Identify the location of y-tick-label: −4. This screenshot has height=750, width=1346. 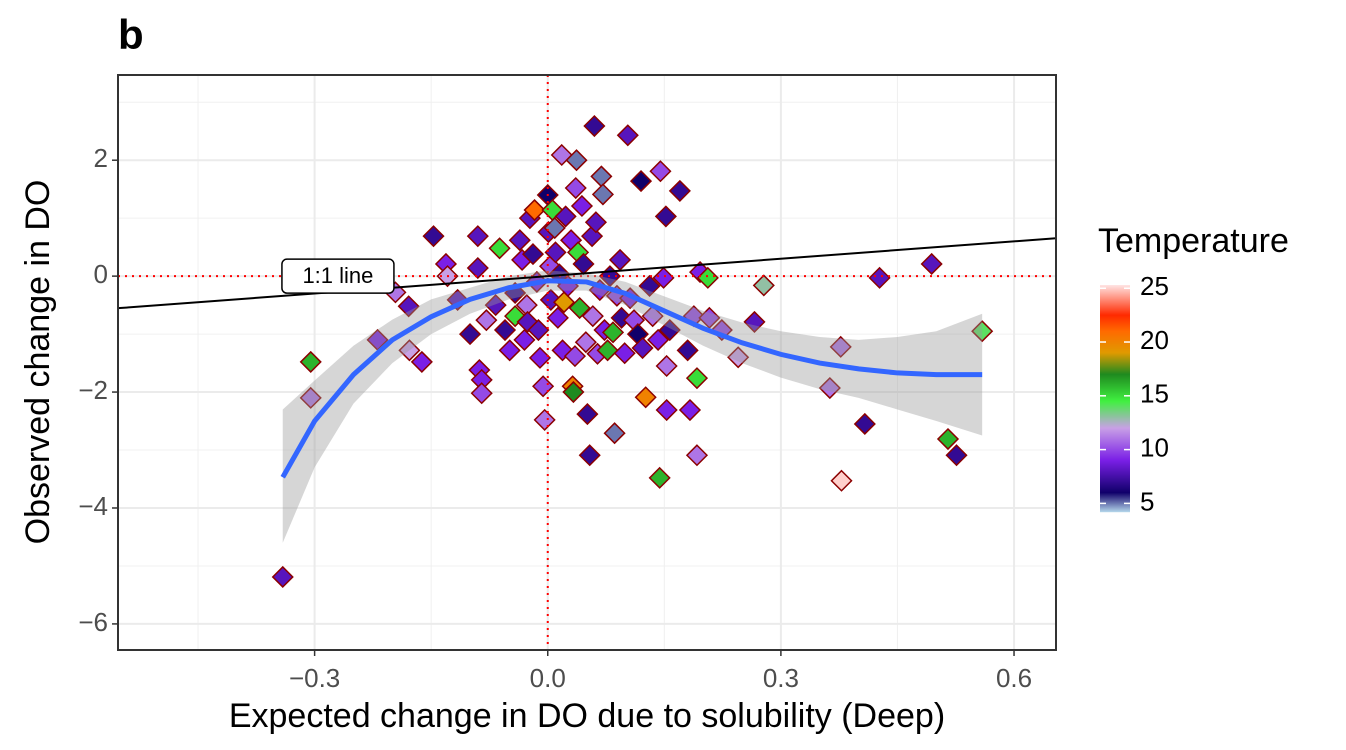
(93, 506).